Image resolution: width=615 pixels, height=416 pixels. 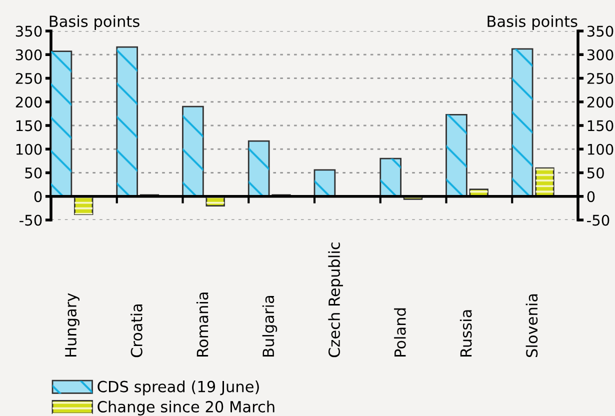 What do you see at coordinates (598, 220) in the screenshot?
I see `y2-tick-label: -50` at bounding box center [598, 220].